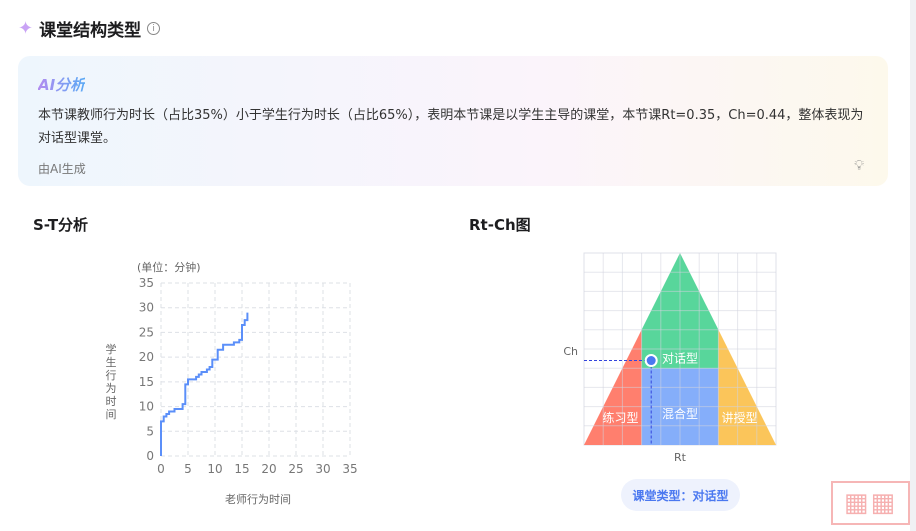  I want to click on st-y-label: 学生行为时间, so click(111, 381).